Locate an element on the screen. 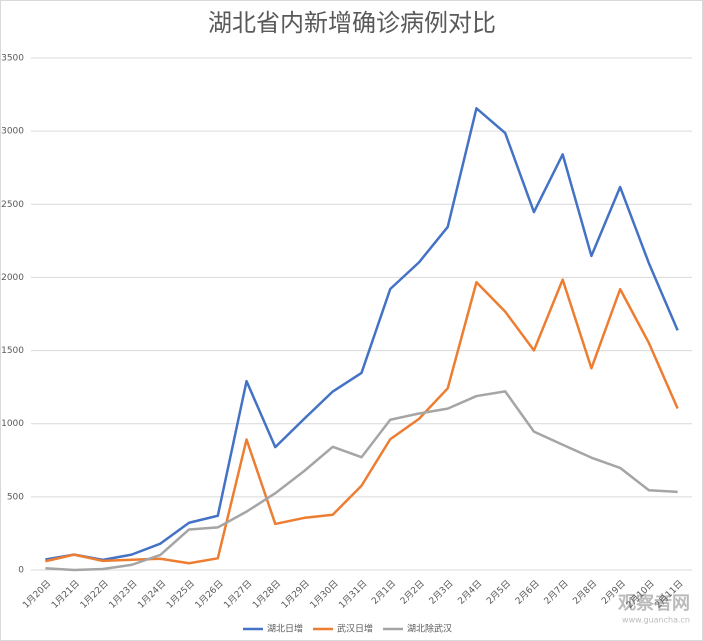 This screenshot has height=641, width=703. y-tick-label: 0 is located at coordinates (21, 571).